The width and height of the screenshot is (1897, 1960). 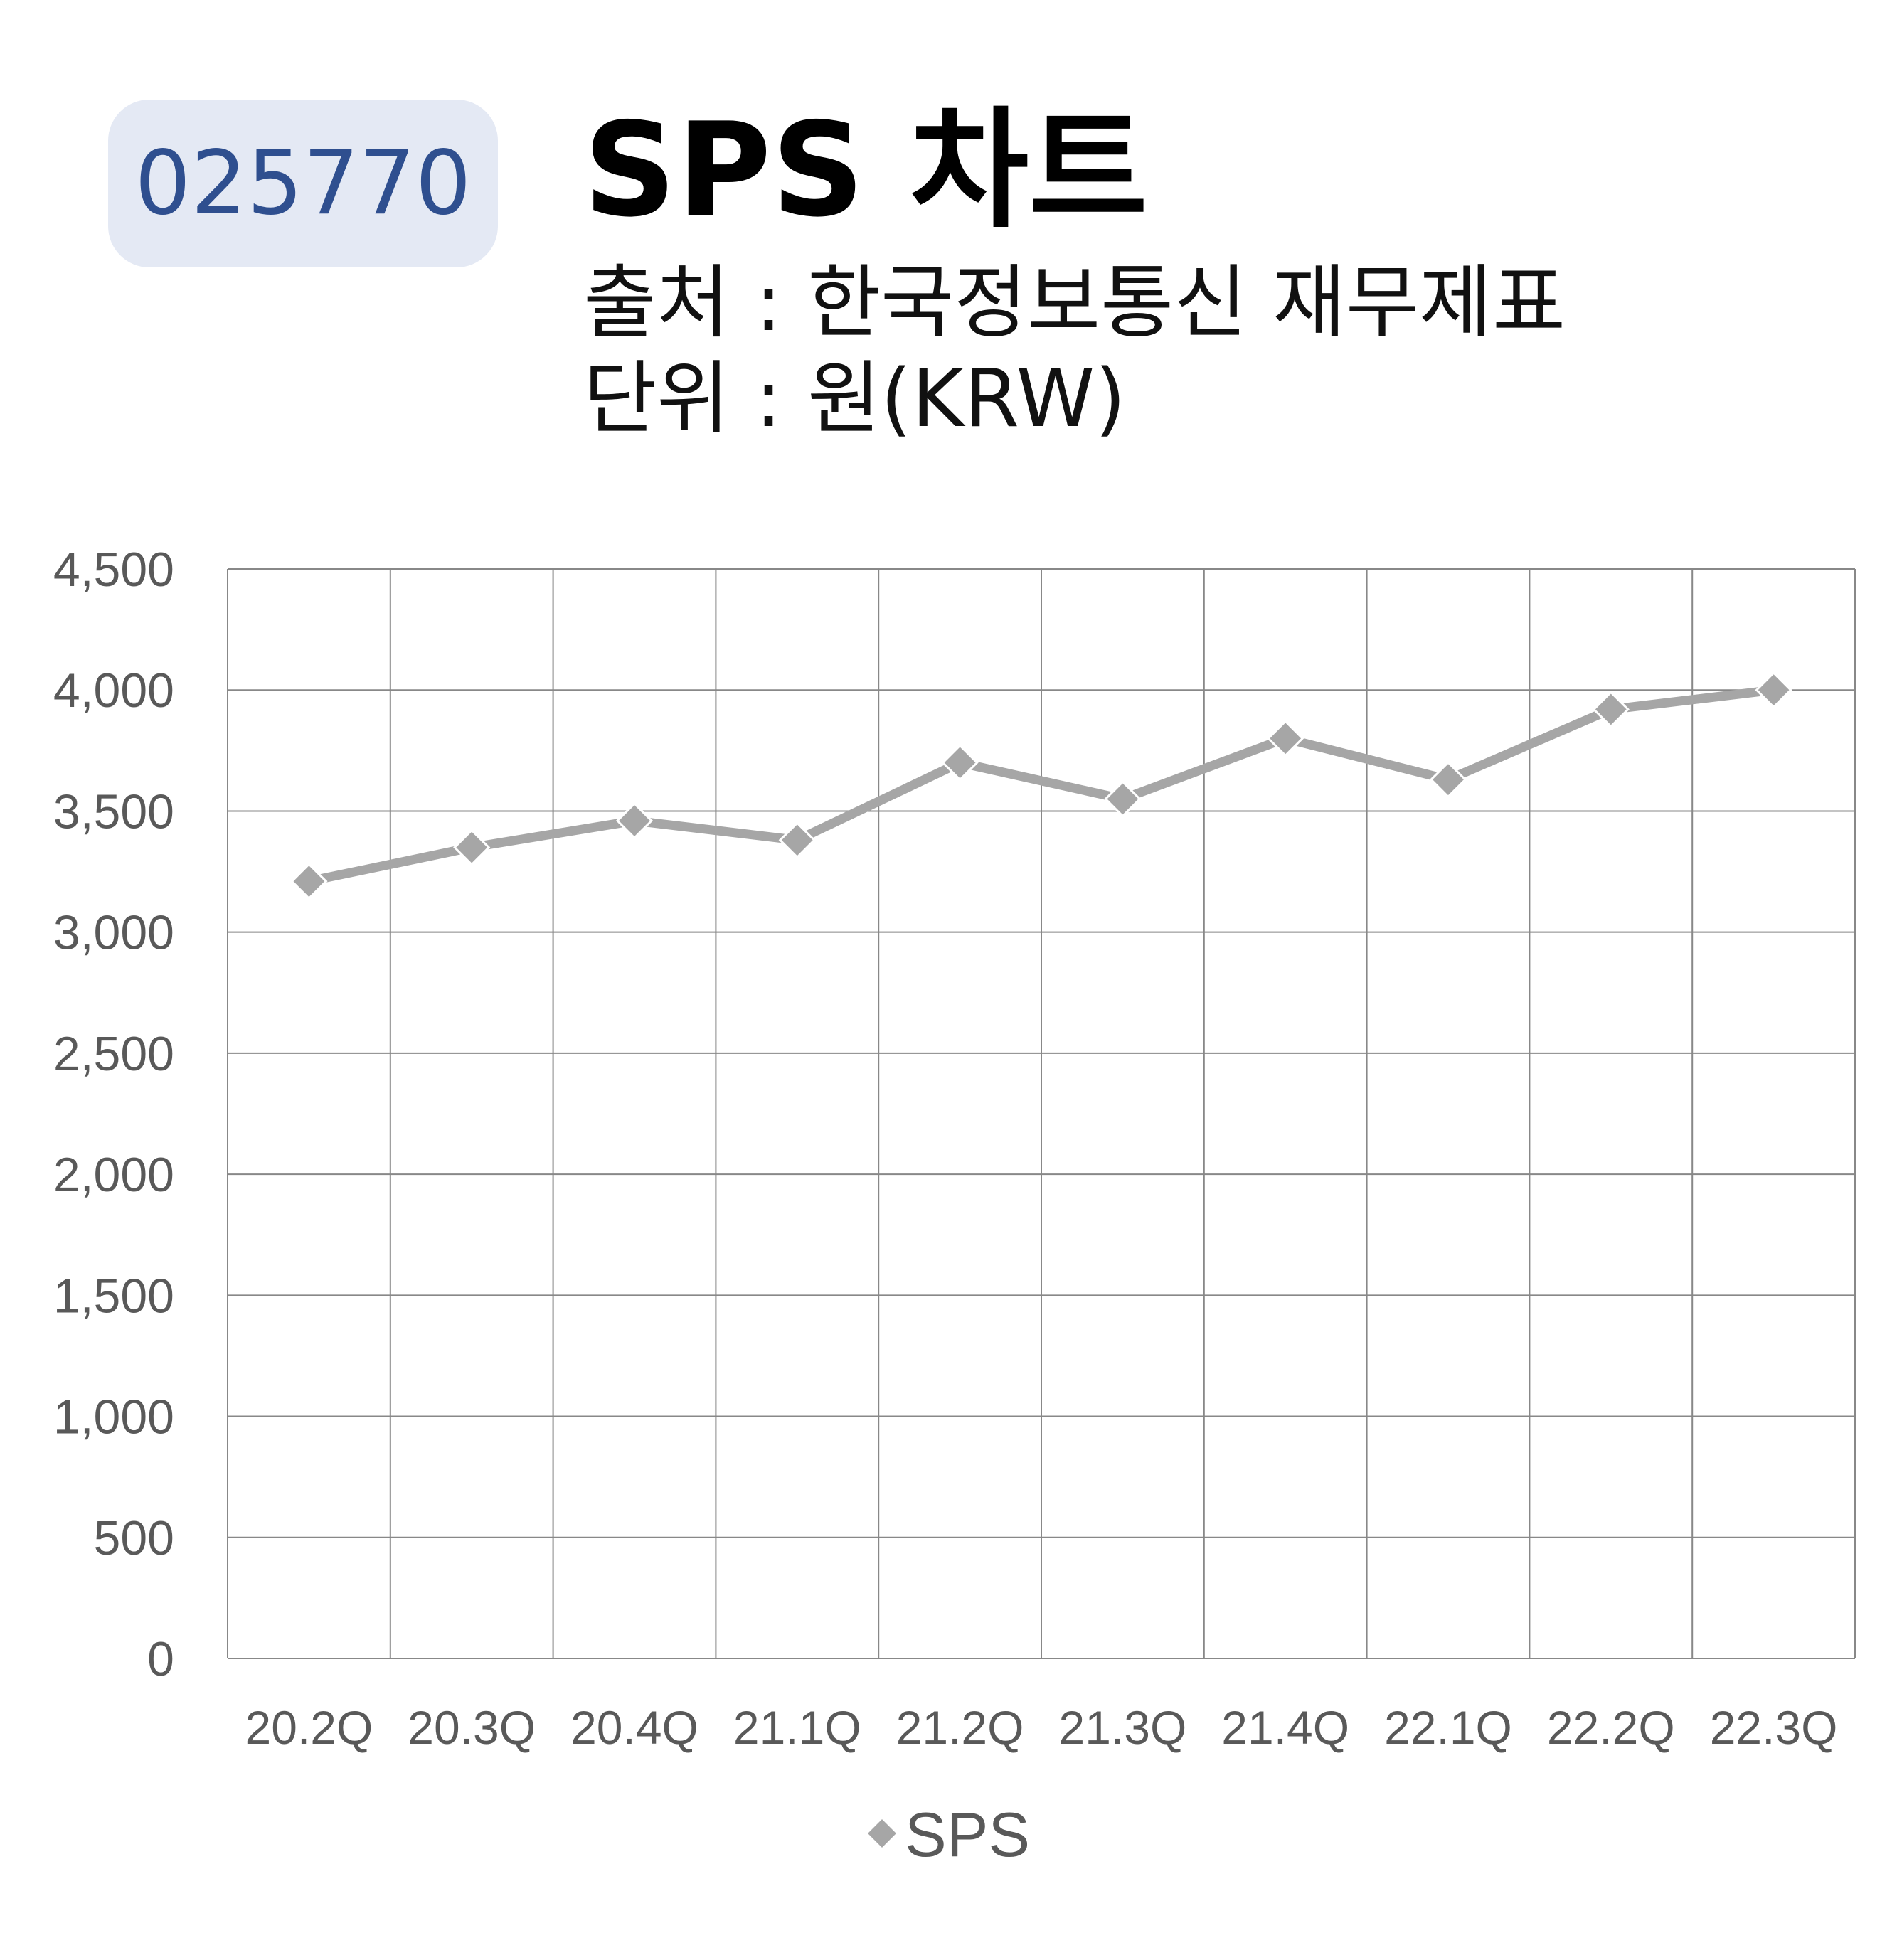 I want to click on y-tick-label: 2,500, so click(x=113, y=1054).